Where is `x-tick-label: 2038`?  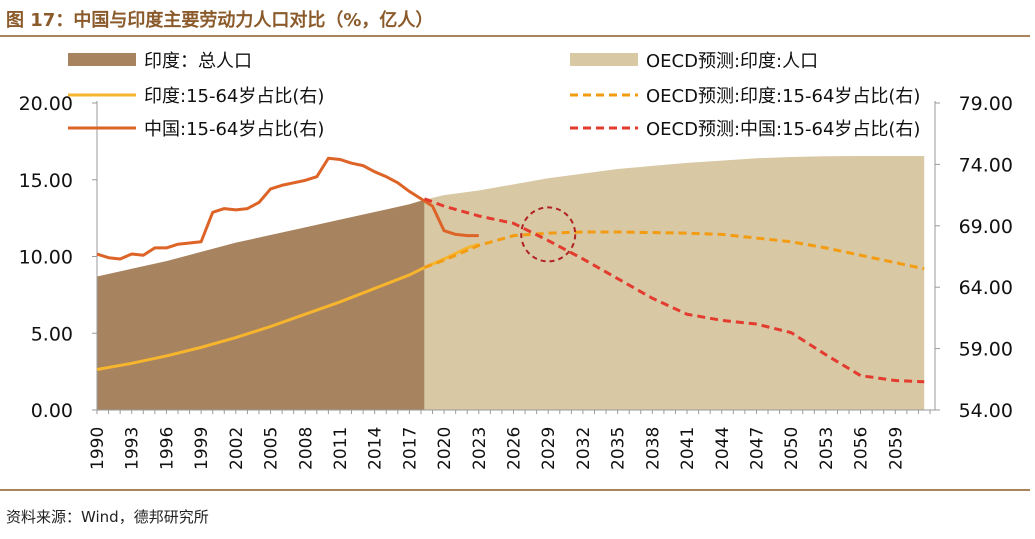
x-tick-label: 2038 is located at coordinates (653, 448).